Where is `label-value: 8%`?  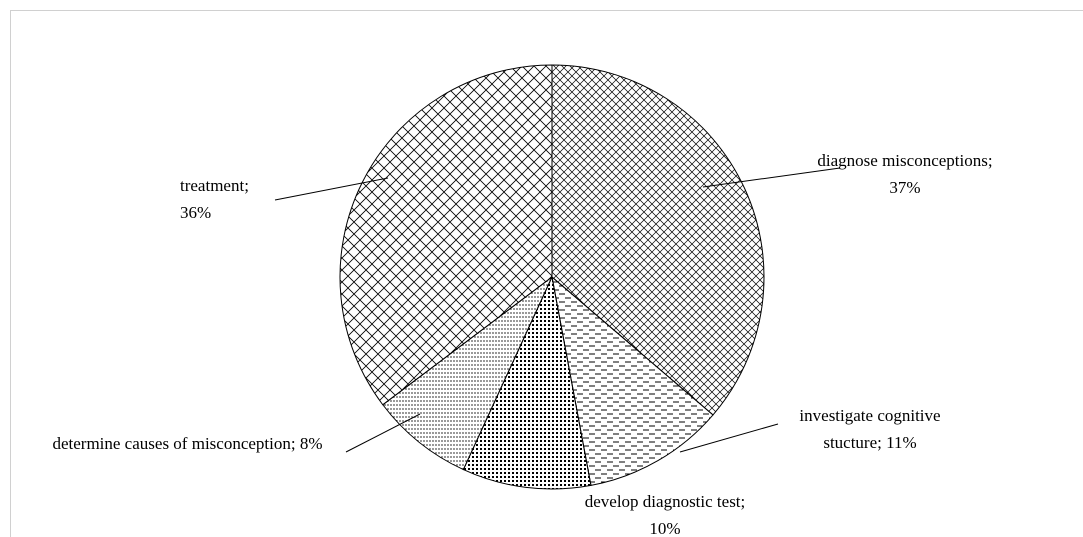
label-value: 8% is located at coordinates (311, 443).